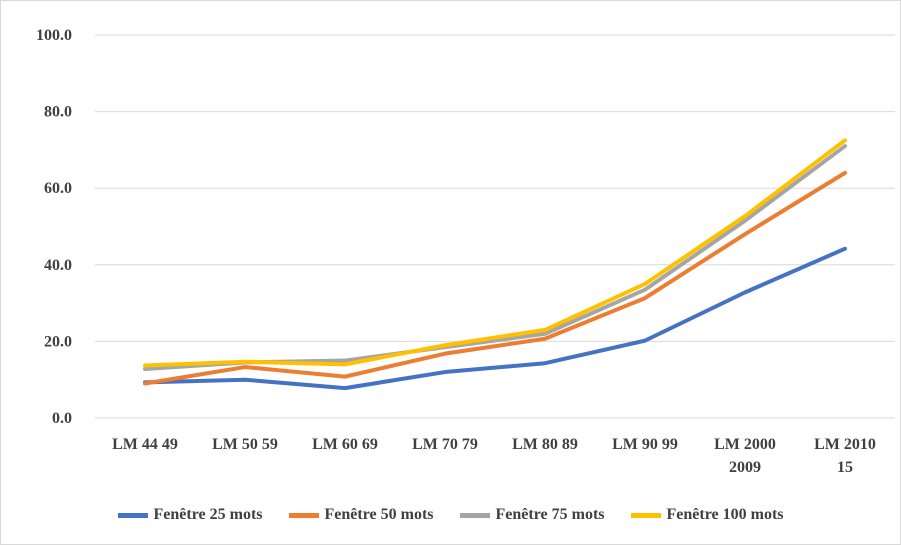  I want to click on legend-label: Fenêtre 25 mots, so click(208, 514).